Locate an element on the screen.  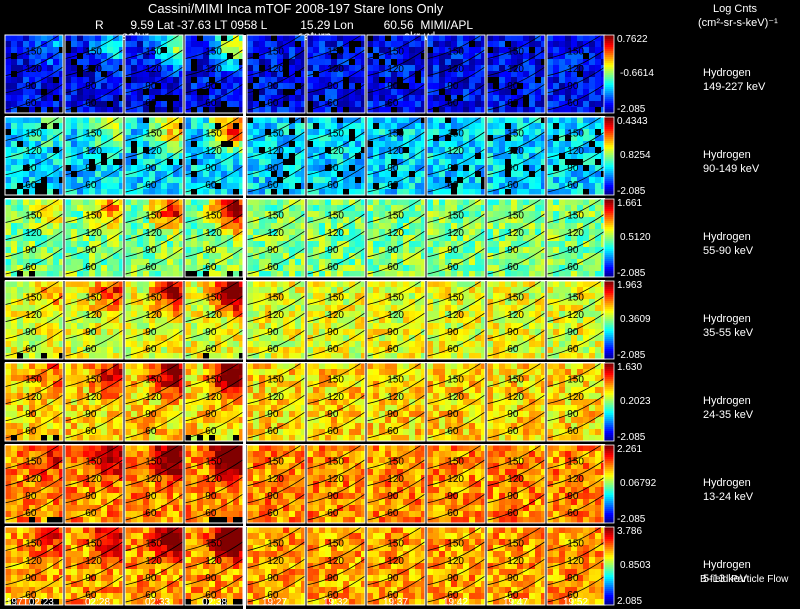
panel-frame is located at coordinates (456, 74).